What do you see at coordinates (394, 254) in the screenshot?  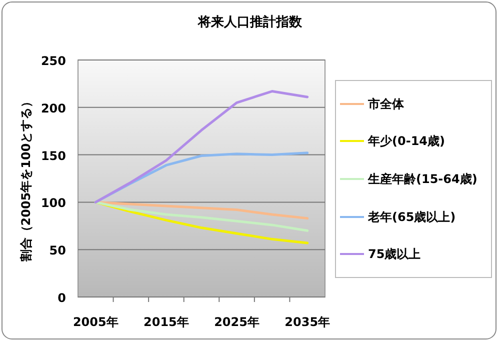 I see `legend-label: 75歳以上` at bounding box center [394, 254].